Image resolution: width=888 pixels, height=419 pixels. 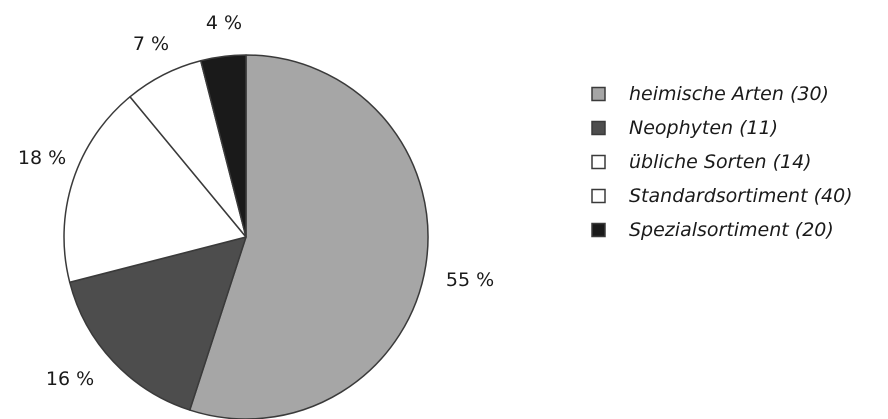 I want to click on legend-label: übliche Sorten (14), so click(x=720, y=162).